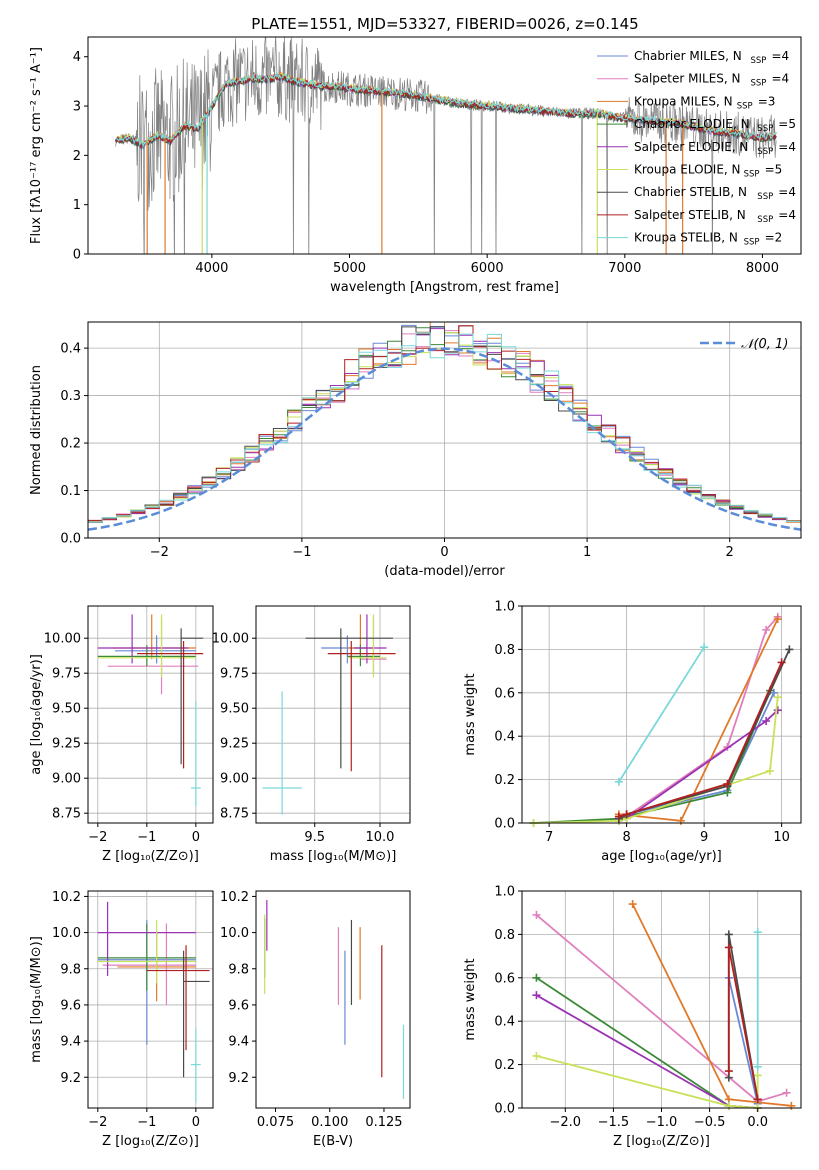  Describe the element at coordinates (688, 56) in the screenshot. I see `legend-label: Chabrier MILES, N` at that location.